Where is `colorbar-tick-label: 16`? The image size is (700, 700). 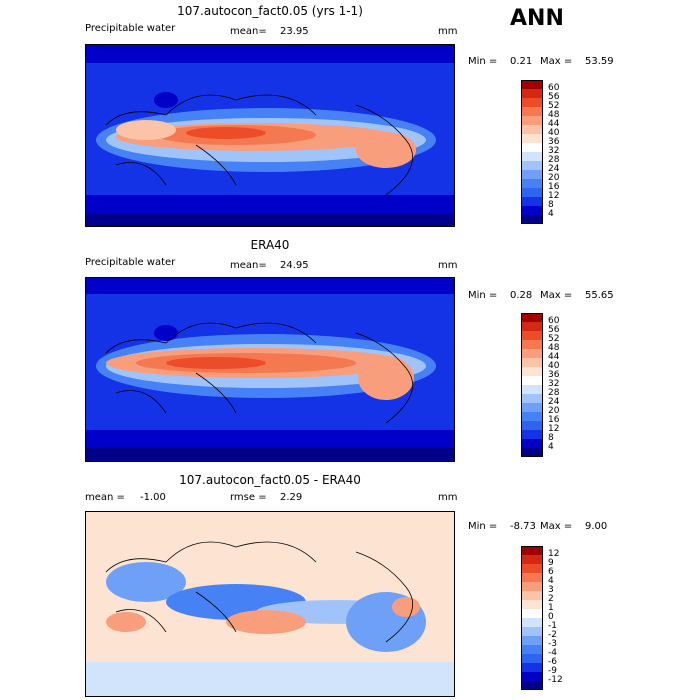 colorbar-tick-label: 16 is located at coordinates (554, 420).